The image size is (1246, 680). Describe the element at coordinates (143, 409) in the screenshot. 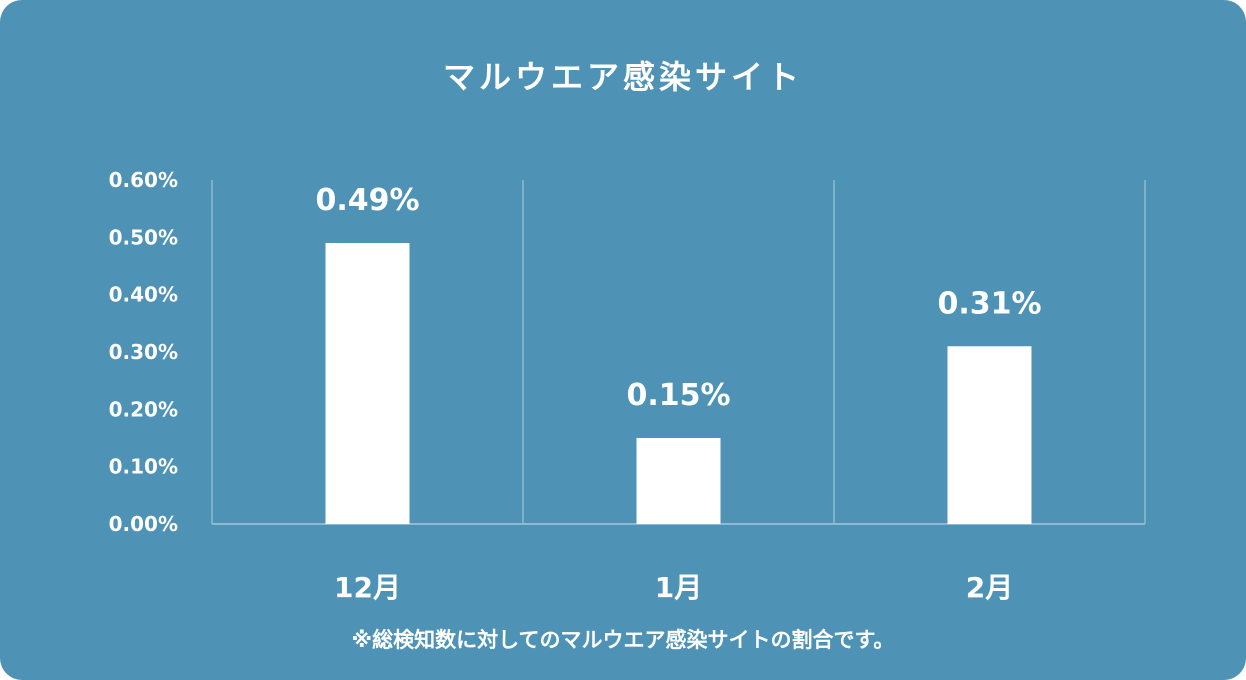

I see `y-tick-label: 0.20%` at that location.